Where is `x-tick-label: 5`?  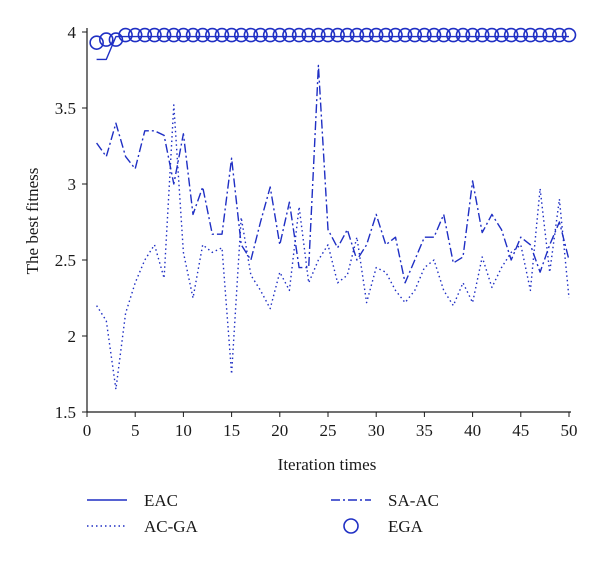 x-tick-label: 5 is located at coordinates (135, 430).